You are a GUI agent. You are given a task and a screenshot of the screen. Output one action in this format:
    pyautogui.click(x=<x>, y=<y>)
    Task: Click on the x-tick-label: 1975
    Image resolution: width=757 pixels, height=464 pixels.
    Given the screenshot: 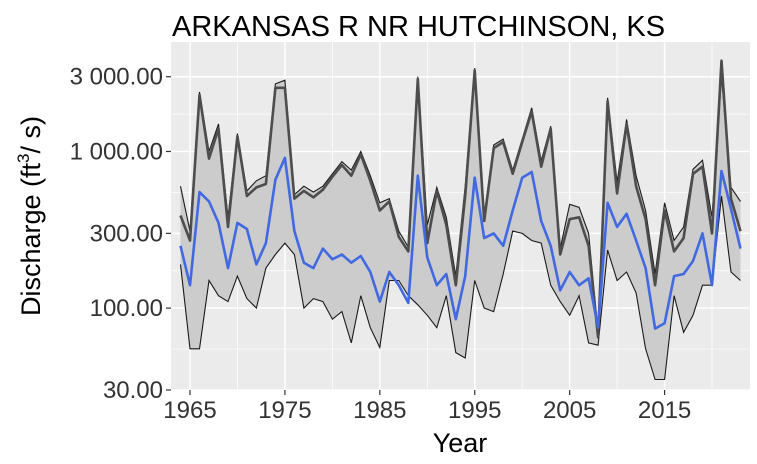 What is the action you would take?
    pyautogui.click(x=284, y=410)
    